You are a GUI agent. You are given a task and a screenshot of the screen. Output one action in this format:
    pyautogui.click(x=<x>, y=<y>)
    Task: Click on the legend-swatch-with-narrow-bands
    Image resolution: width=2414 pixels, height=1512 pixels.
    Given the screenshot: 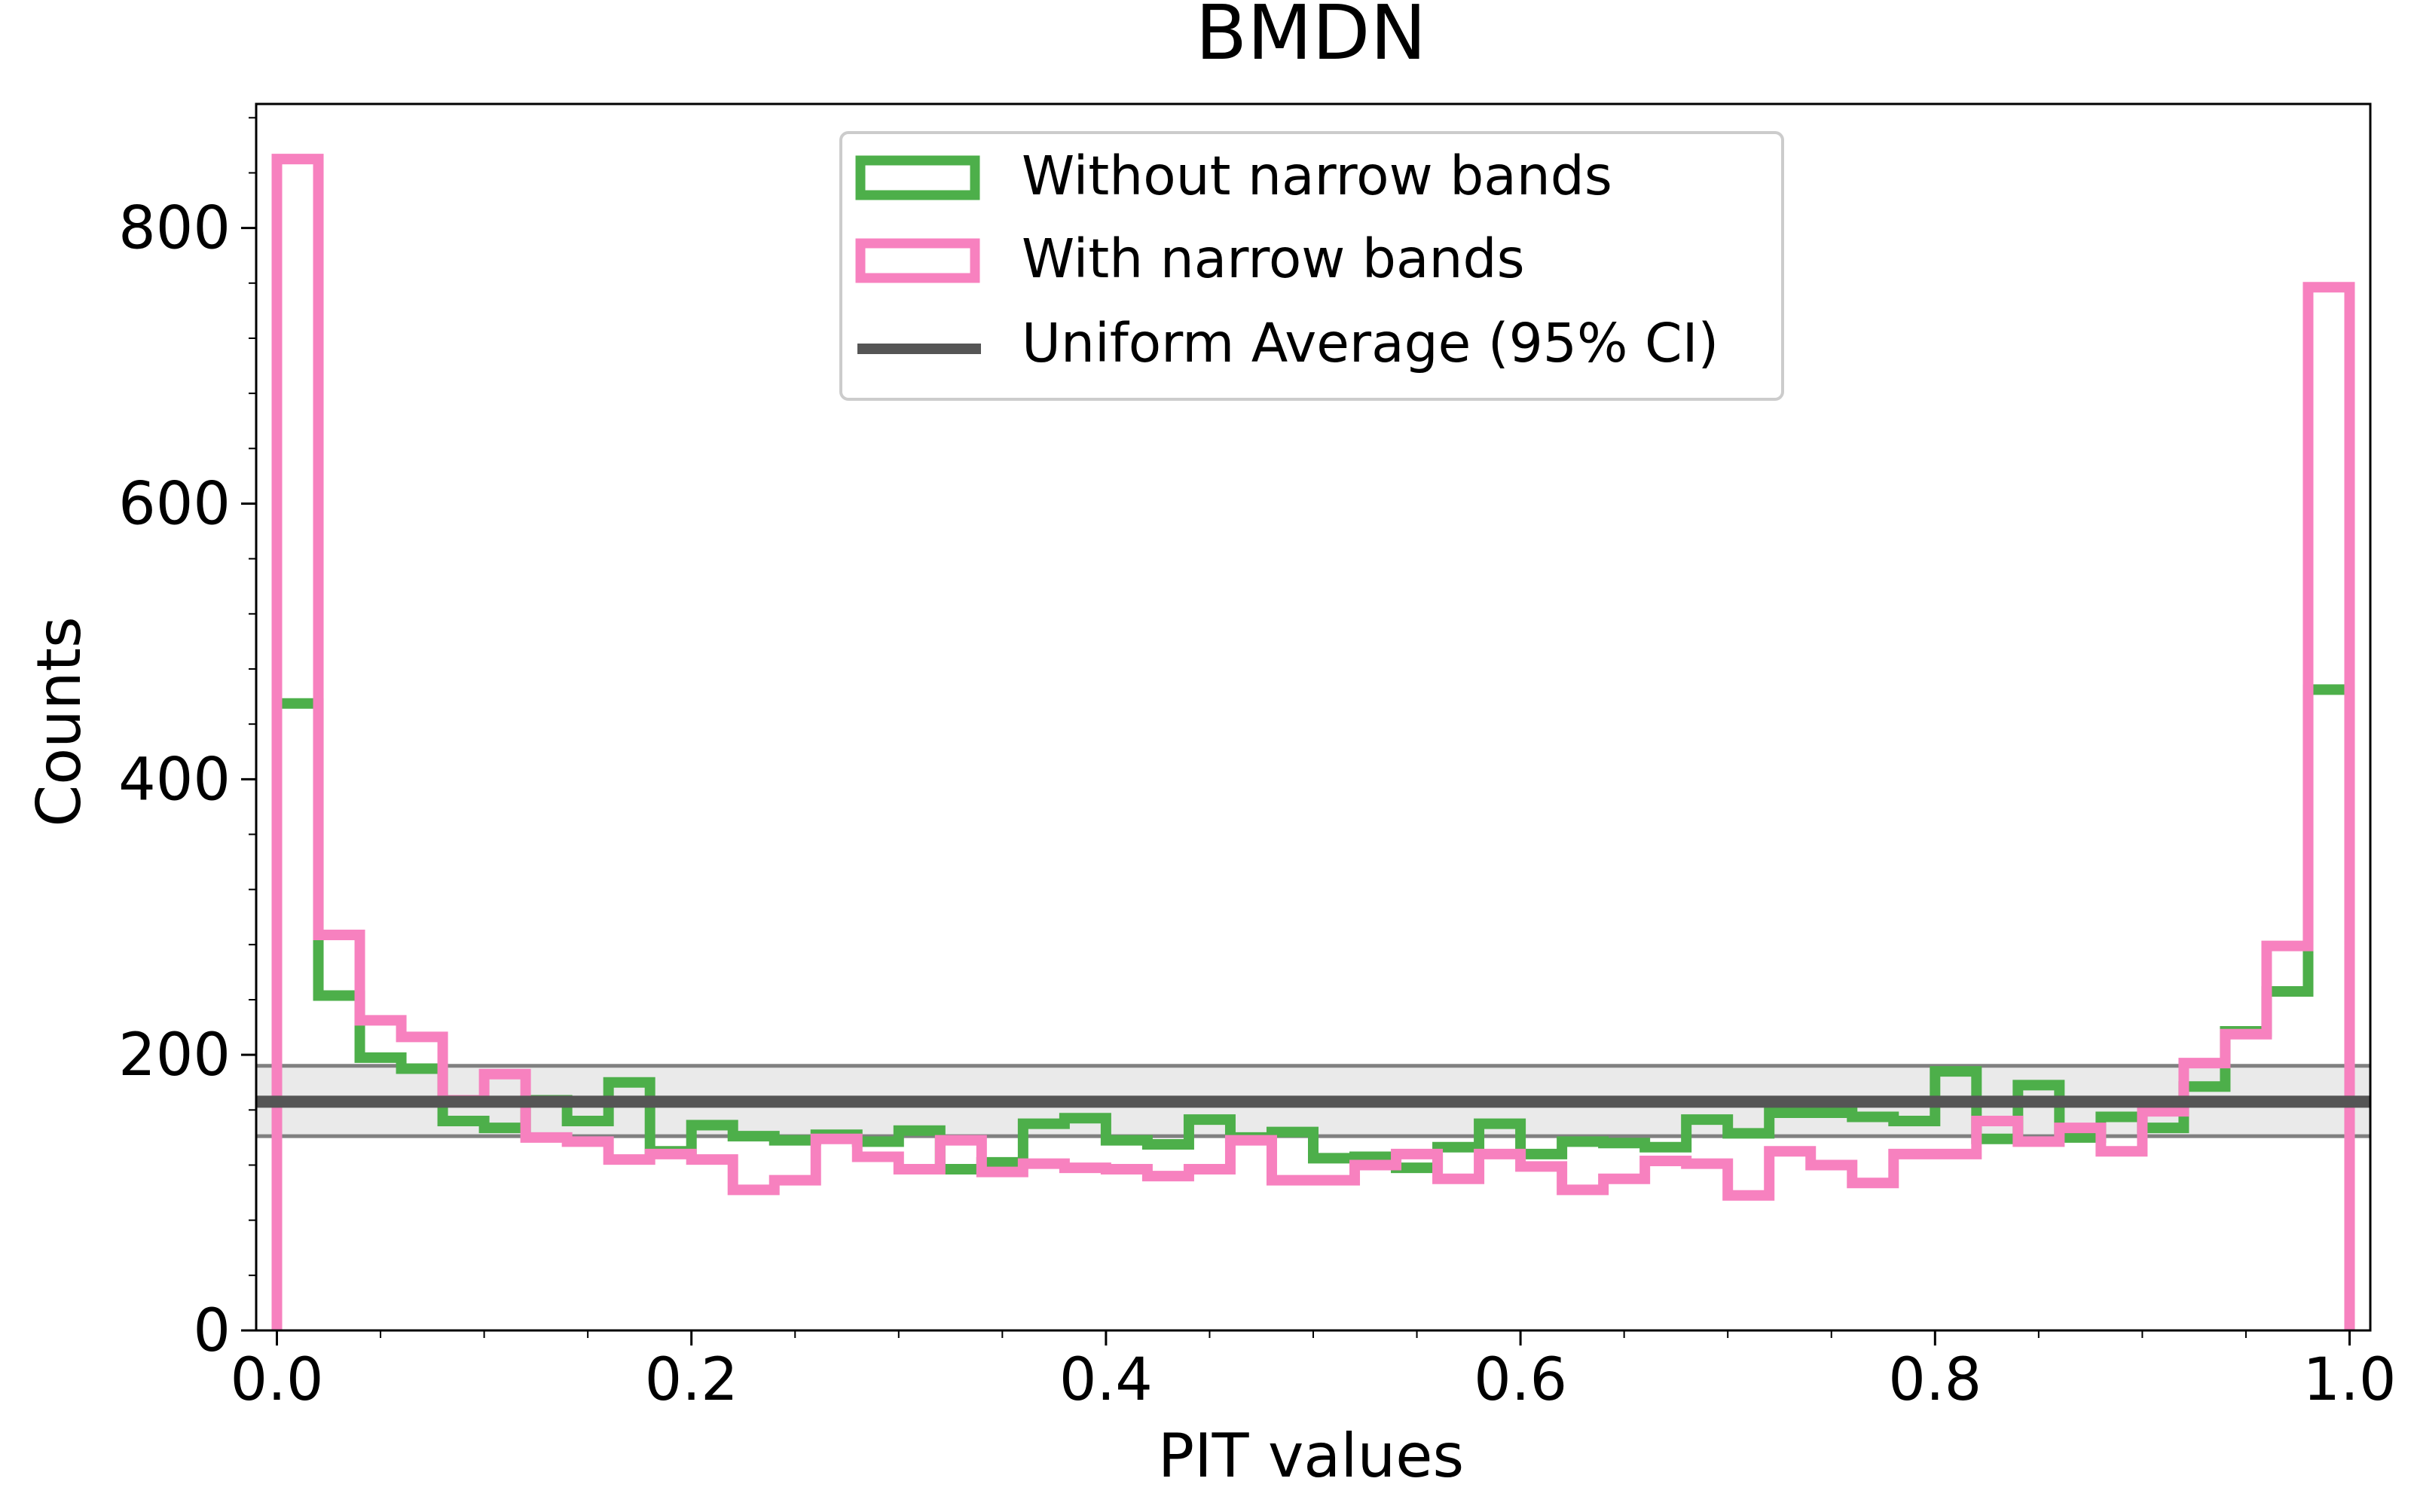 What is the action you would take?
    pyautogui.click(x=917, y=260)
    